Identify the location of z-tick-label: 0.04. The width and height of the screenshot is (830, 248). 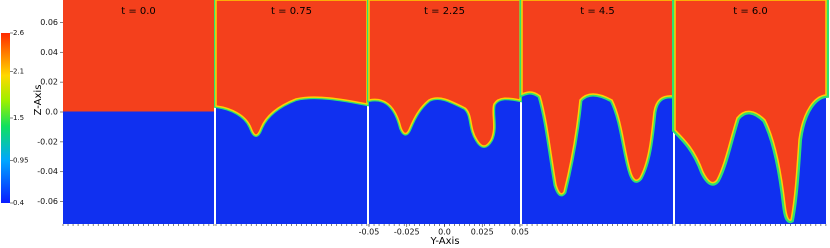
(49, 52).